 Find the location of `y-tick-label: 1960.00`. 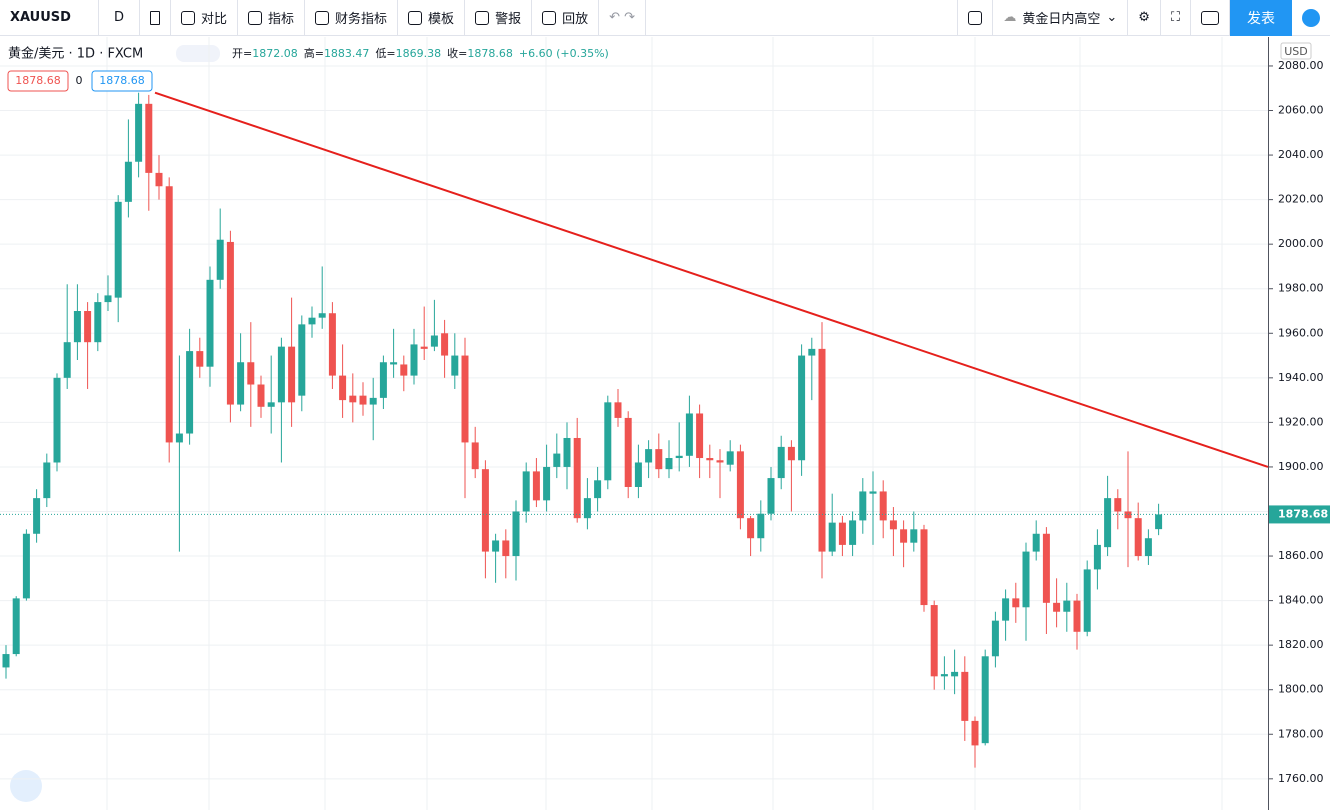

y-tick-label: 1960.00 is located at coordinates (1301, 332).